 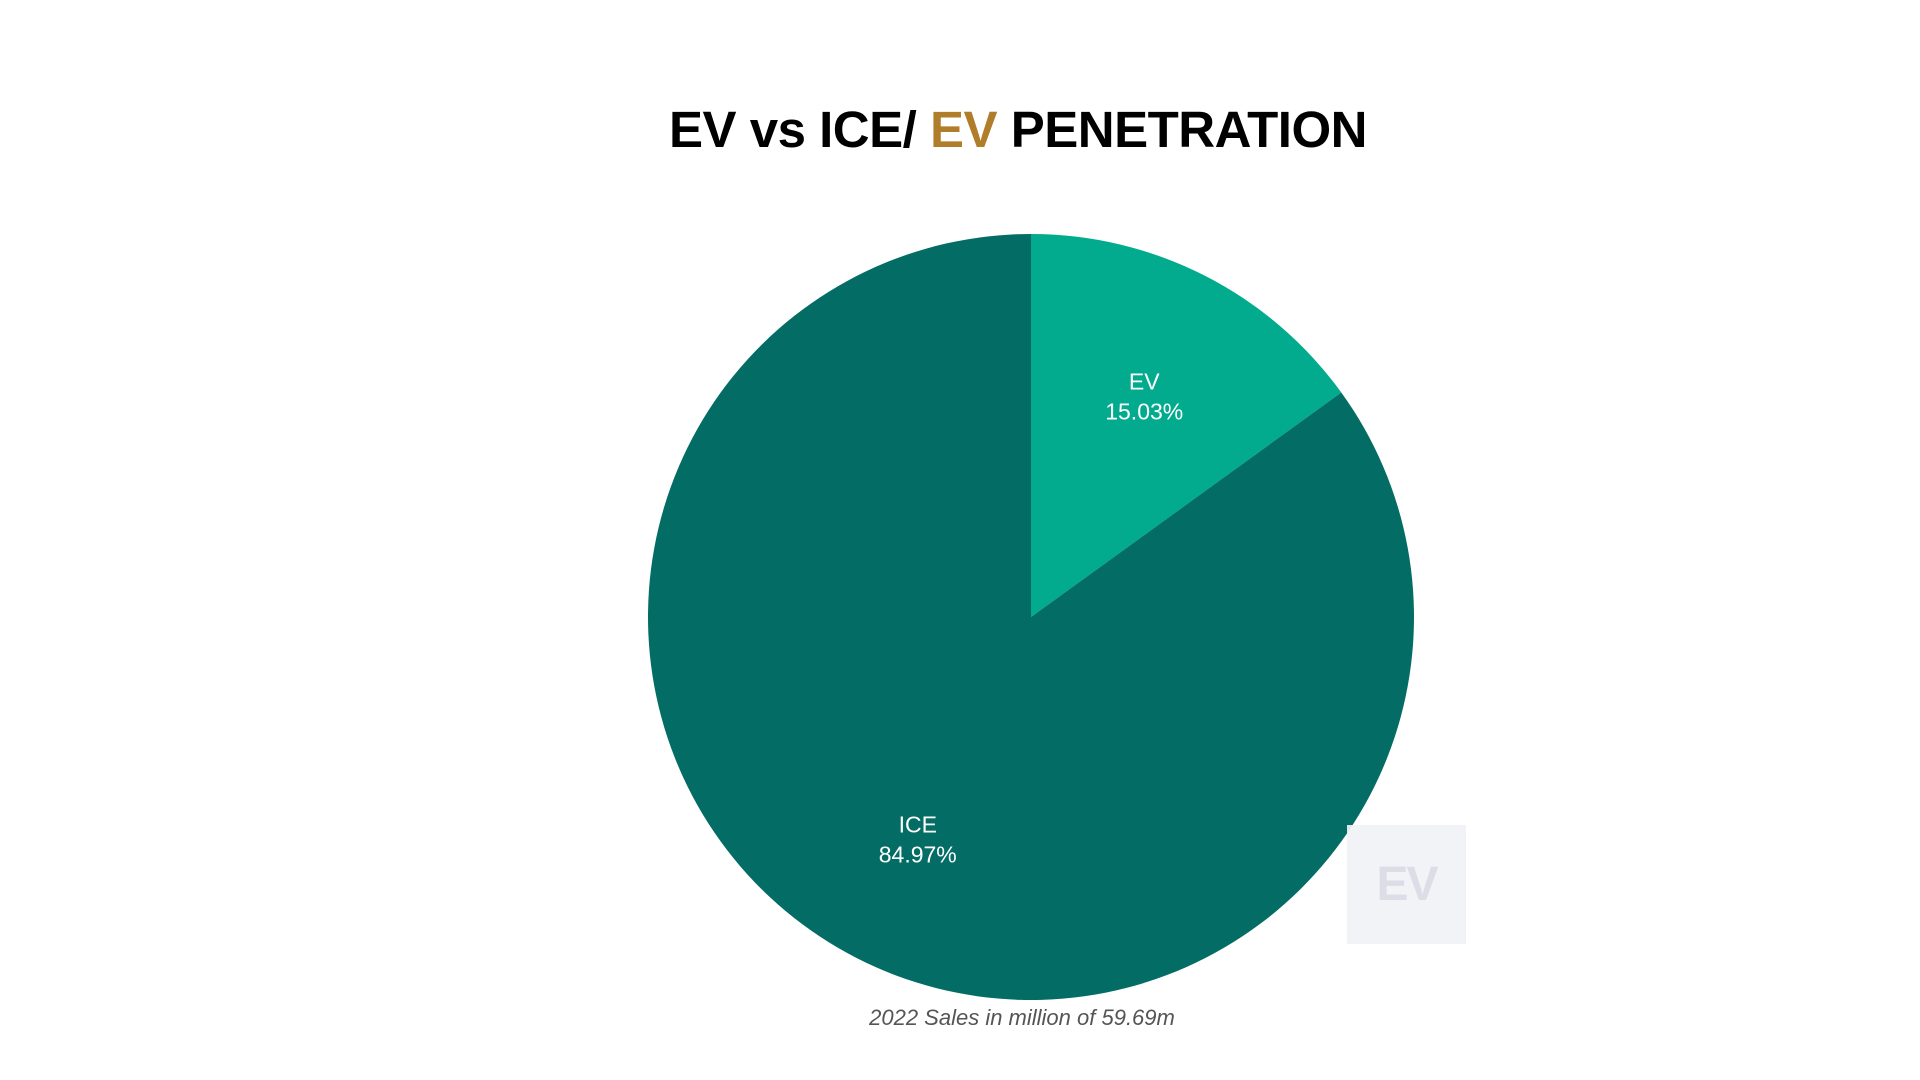 I want to click on slice-label-ev: EV, so click(x=1144, y=381).